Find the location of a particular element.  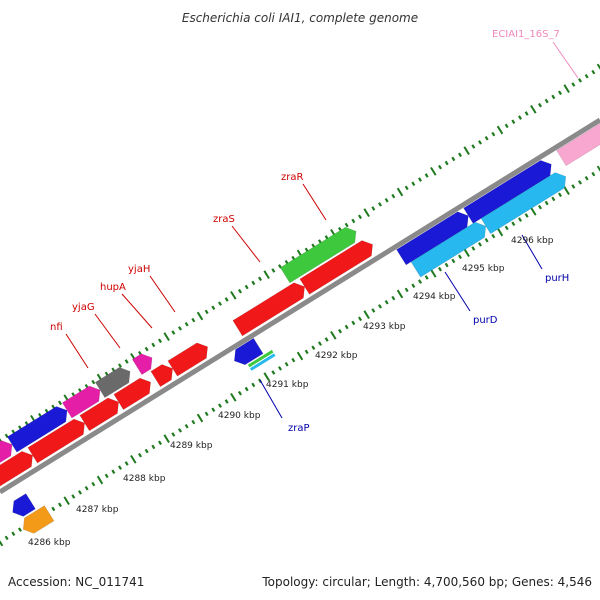

gene-label-zras: zraS is located at coordinates (224, 219).